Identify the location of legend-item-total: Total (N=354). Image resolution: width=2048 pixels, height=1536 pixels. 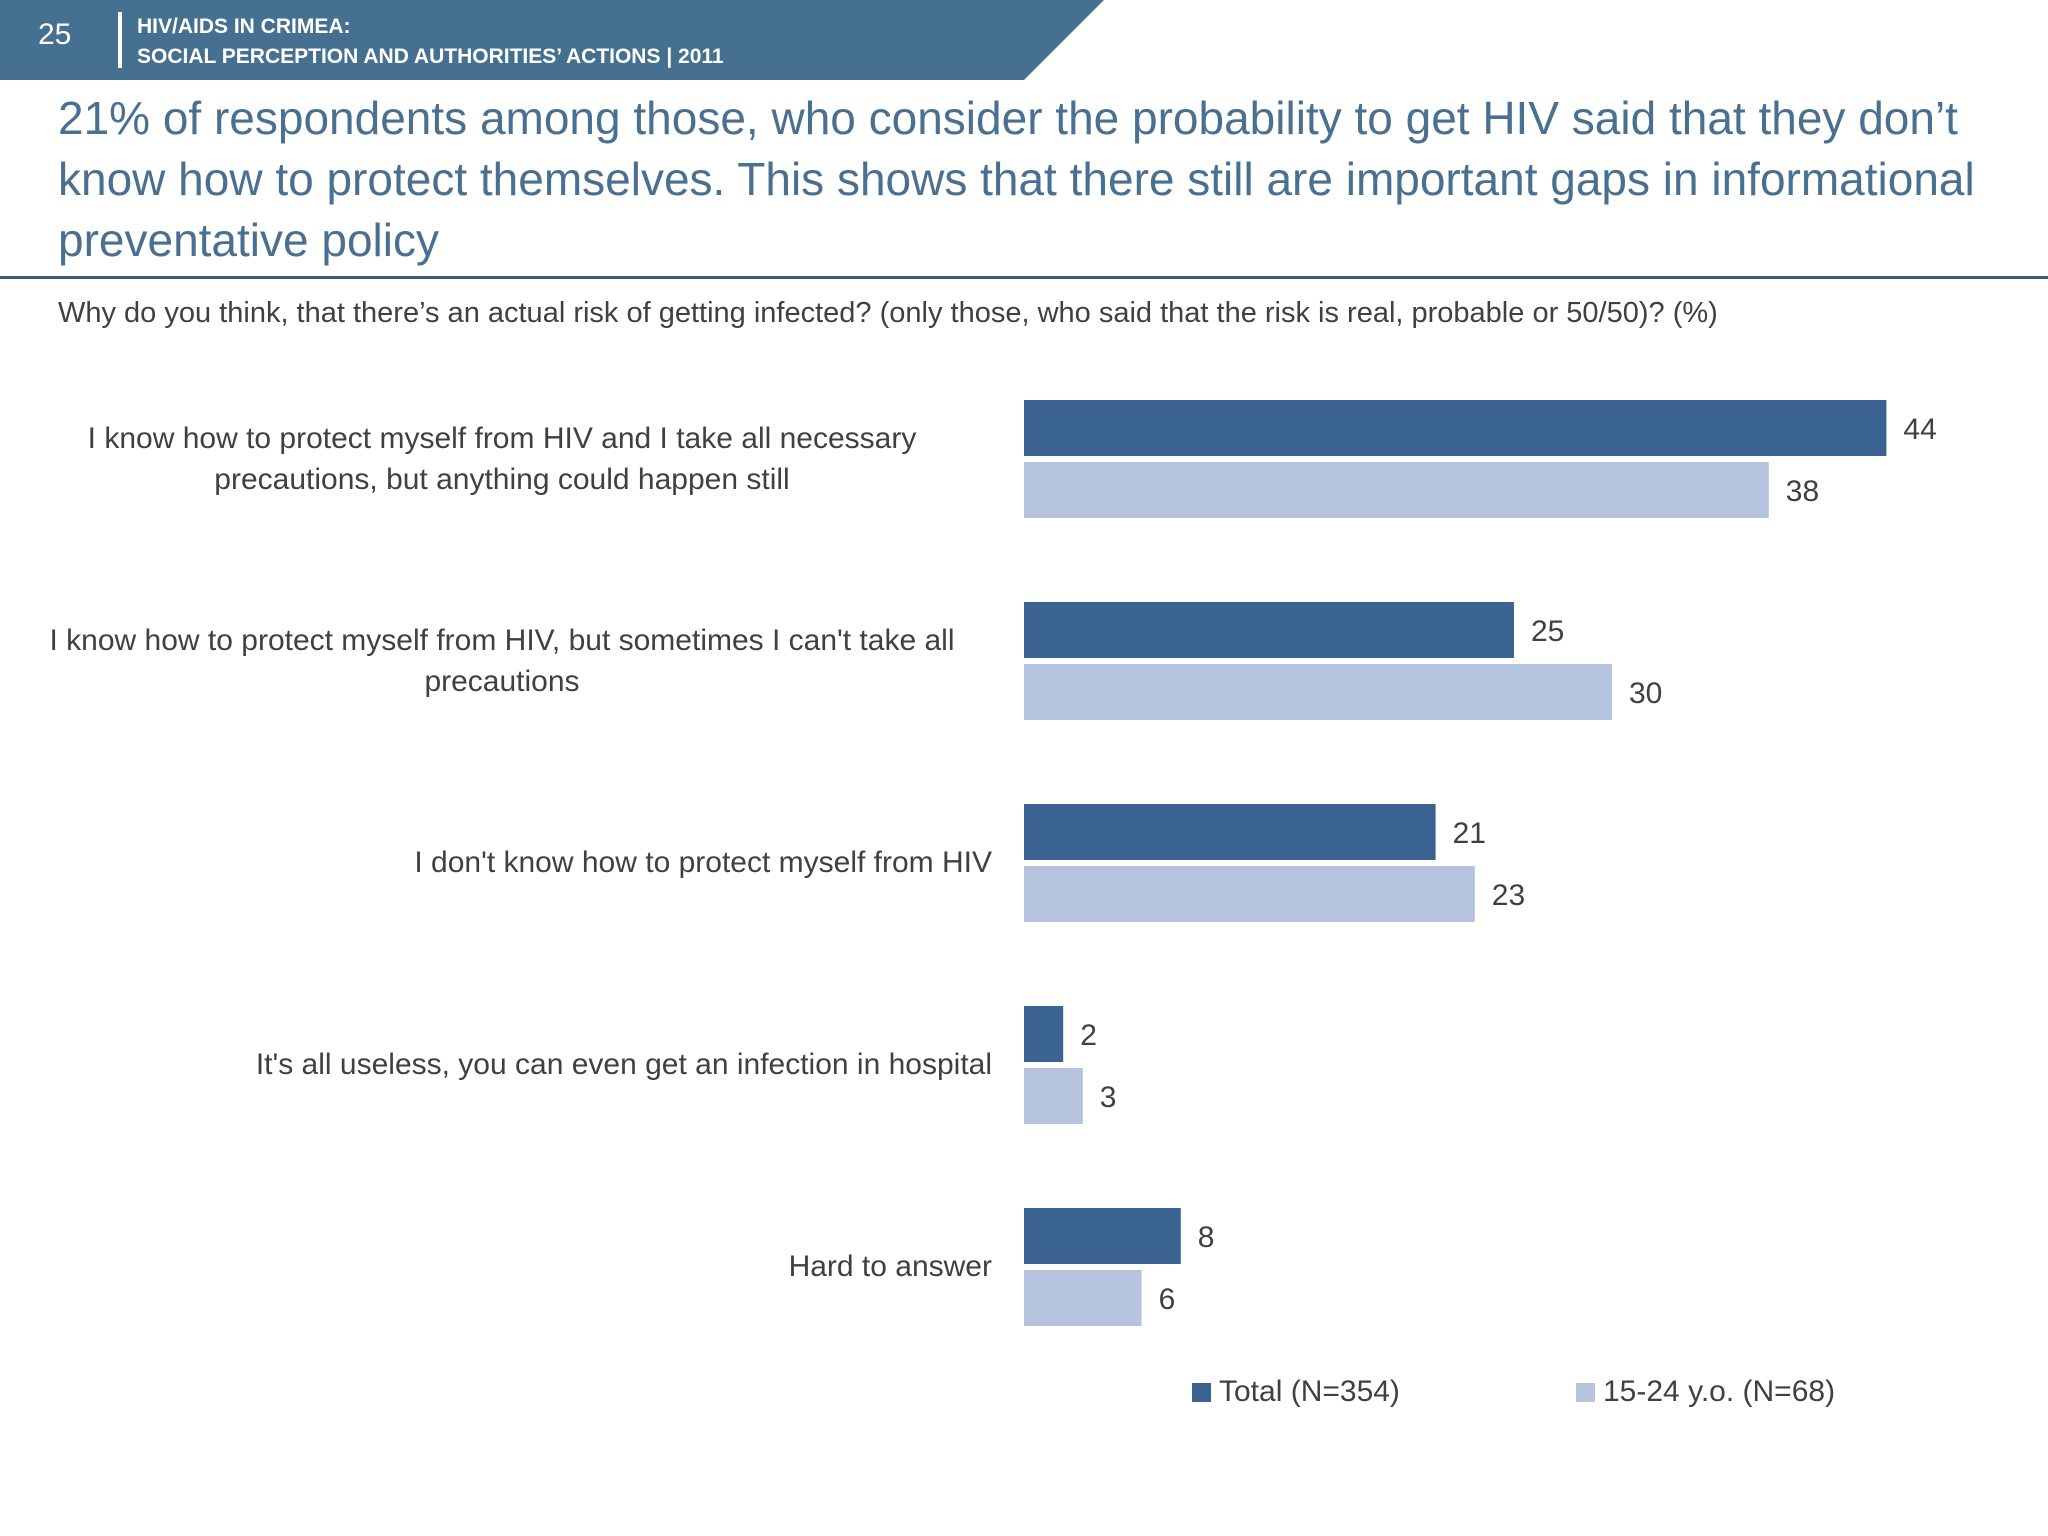
(1296, 1392).